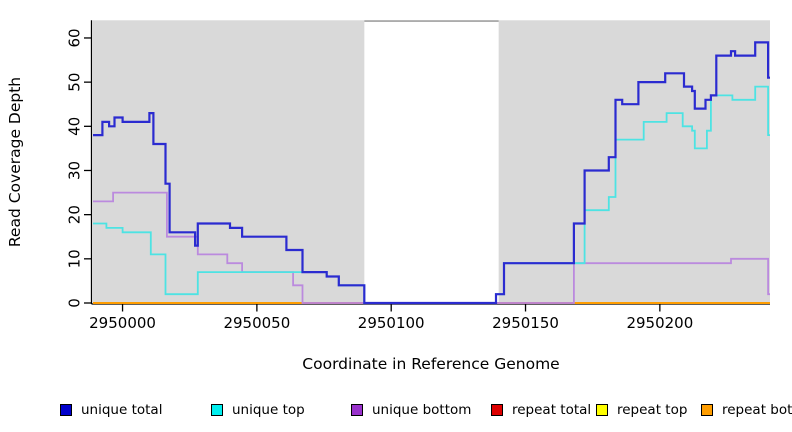  What do you see at coordinates (602, 410) in the screenshot?
I see `legend-swatch-repeat-top` at bounding box center [602, 410].